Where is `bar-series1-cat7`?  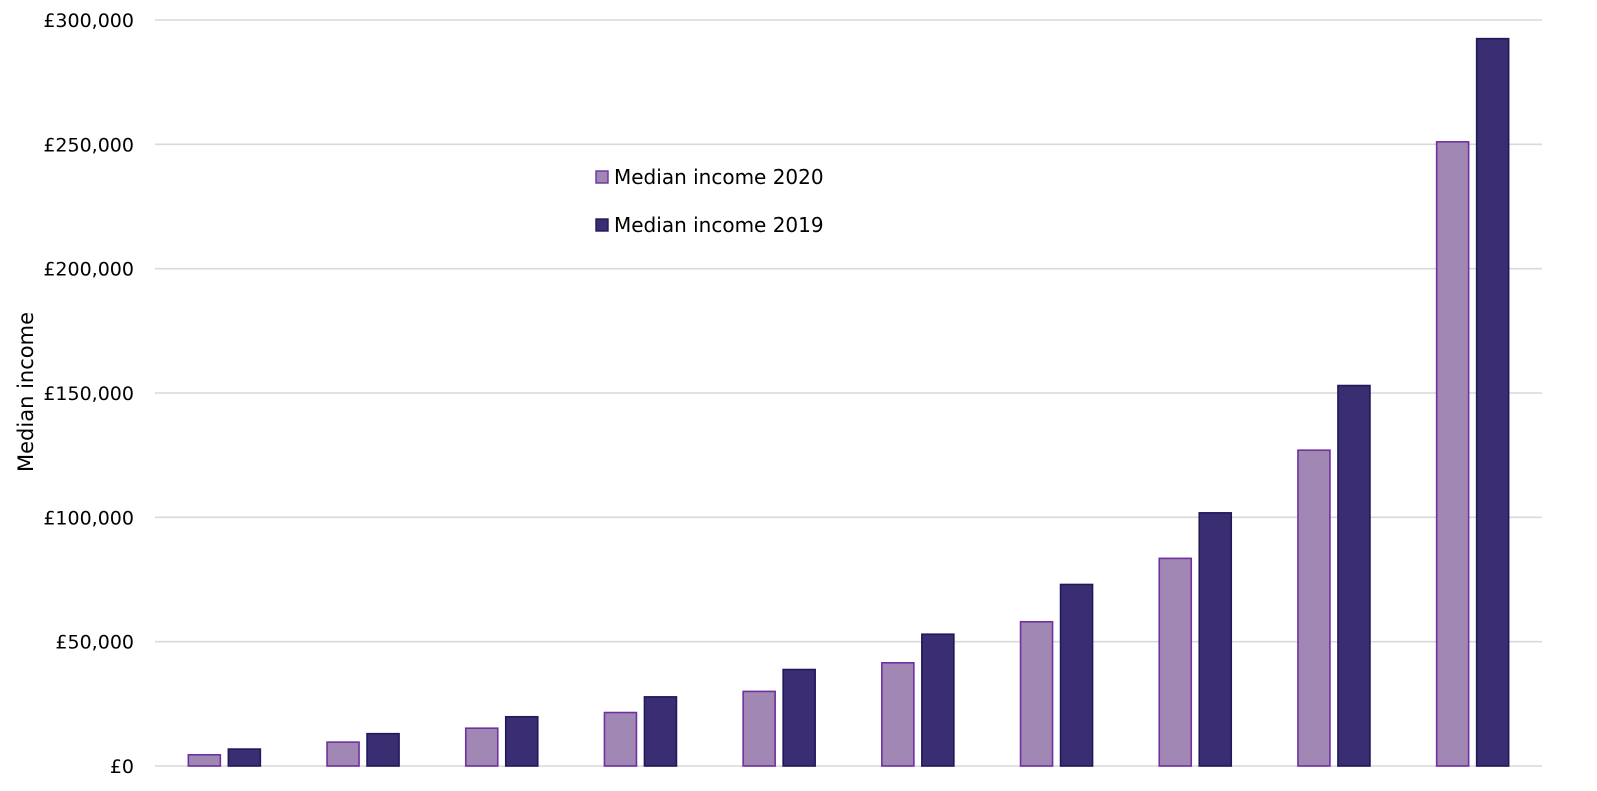
bar-series1-cat7 is located at coordinates (1215, 639).